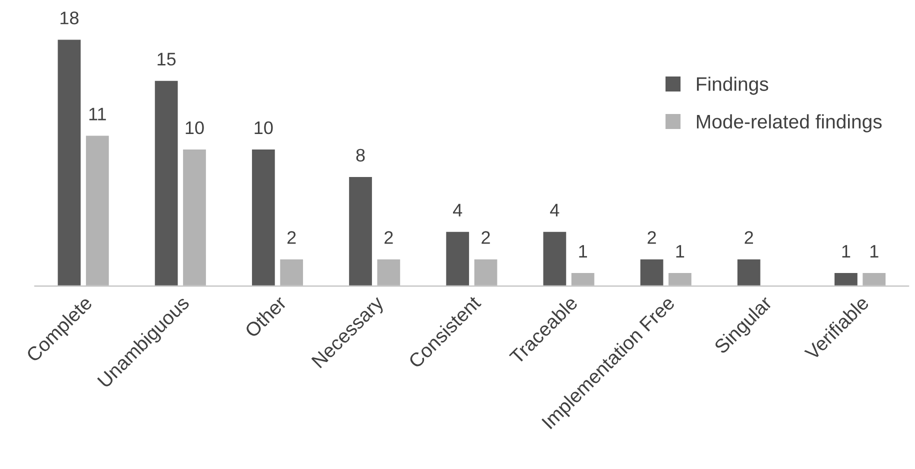  What do you see at coordinates (732, 85) in the screenshot?
I see `legend-label: Findings` at bounding box center [732, 85].